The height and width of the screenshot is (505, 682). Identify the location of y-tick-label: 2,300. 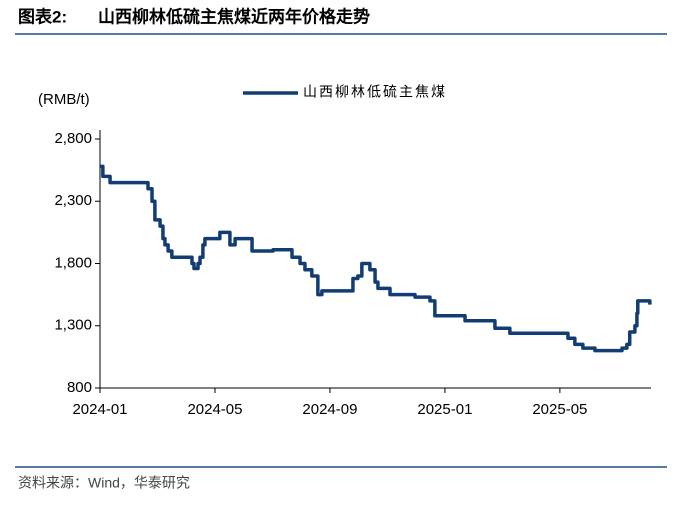
(73, 200).